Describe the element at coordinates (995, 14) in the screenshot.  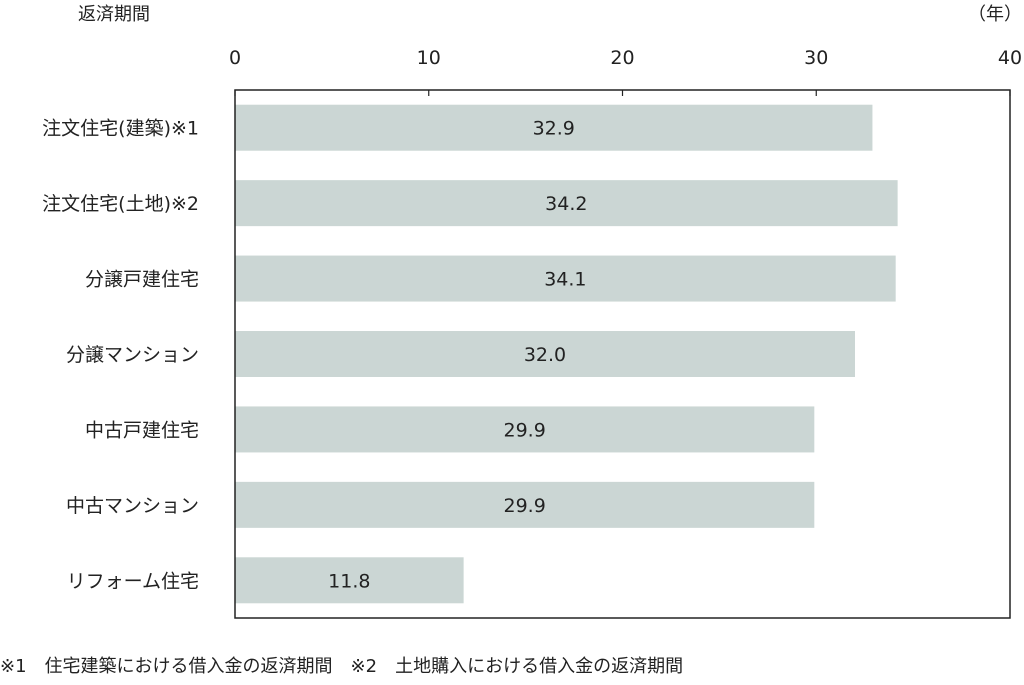
I see `unit-label: （年）` at that location.